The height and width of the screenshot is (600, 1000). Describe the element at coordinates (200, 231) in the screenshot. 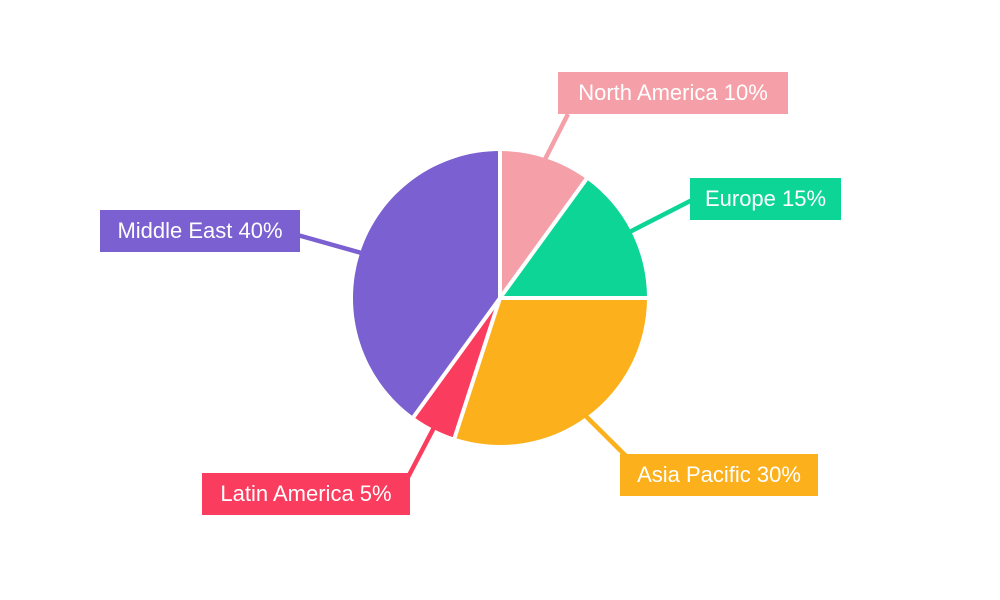

I see `pie-callout-middle-east: Middle East 40%` at that location.